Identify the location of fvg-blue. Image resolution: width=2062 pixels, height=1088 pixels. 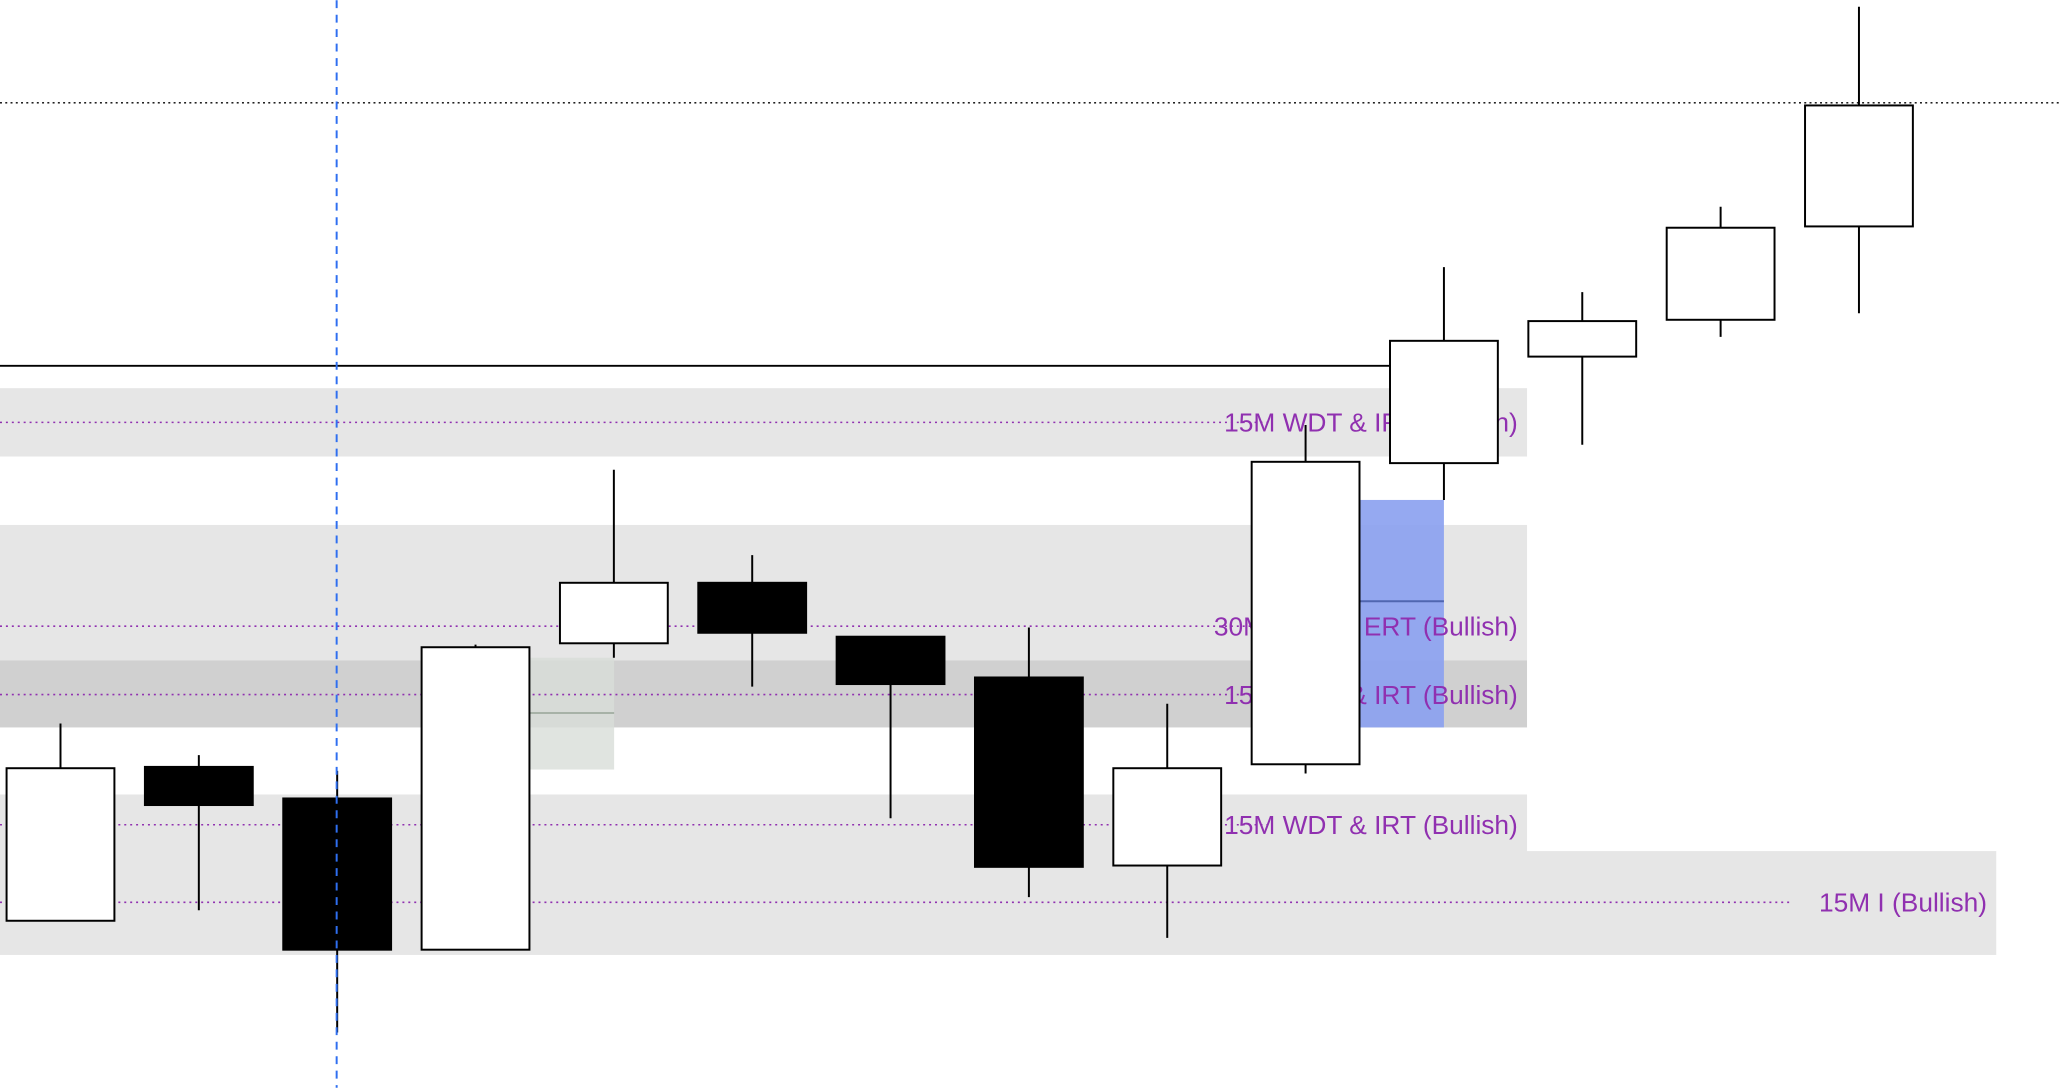
(1401, 613).